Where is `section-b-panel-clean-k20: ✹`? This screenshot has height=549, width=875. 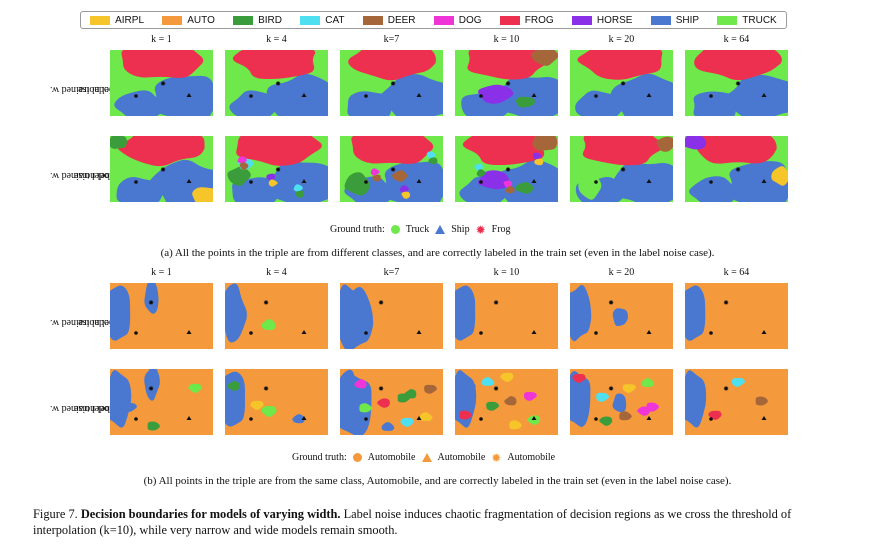
section-b-panel-clean-k20: ✹ is located at coordinates (621, 316).